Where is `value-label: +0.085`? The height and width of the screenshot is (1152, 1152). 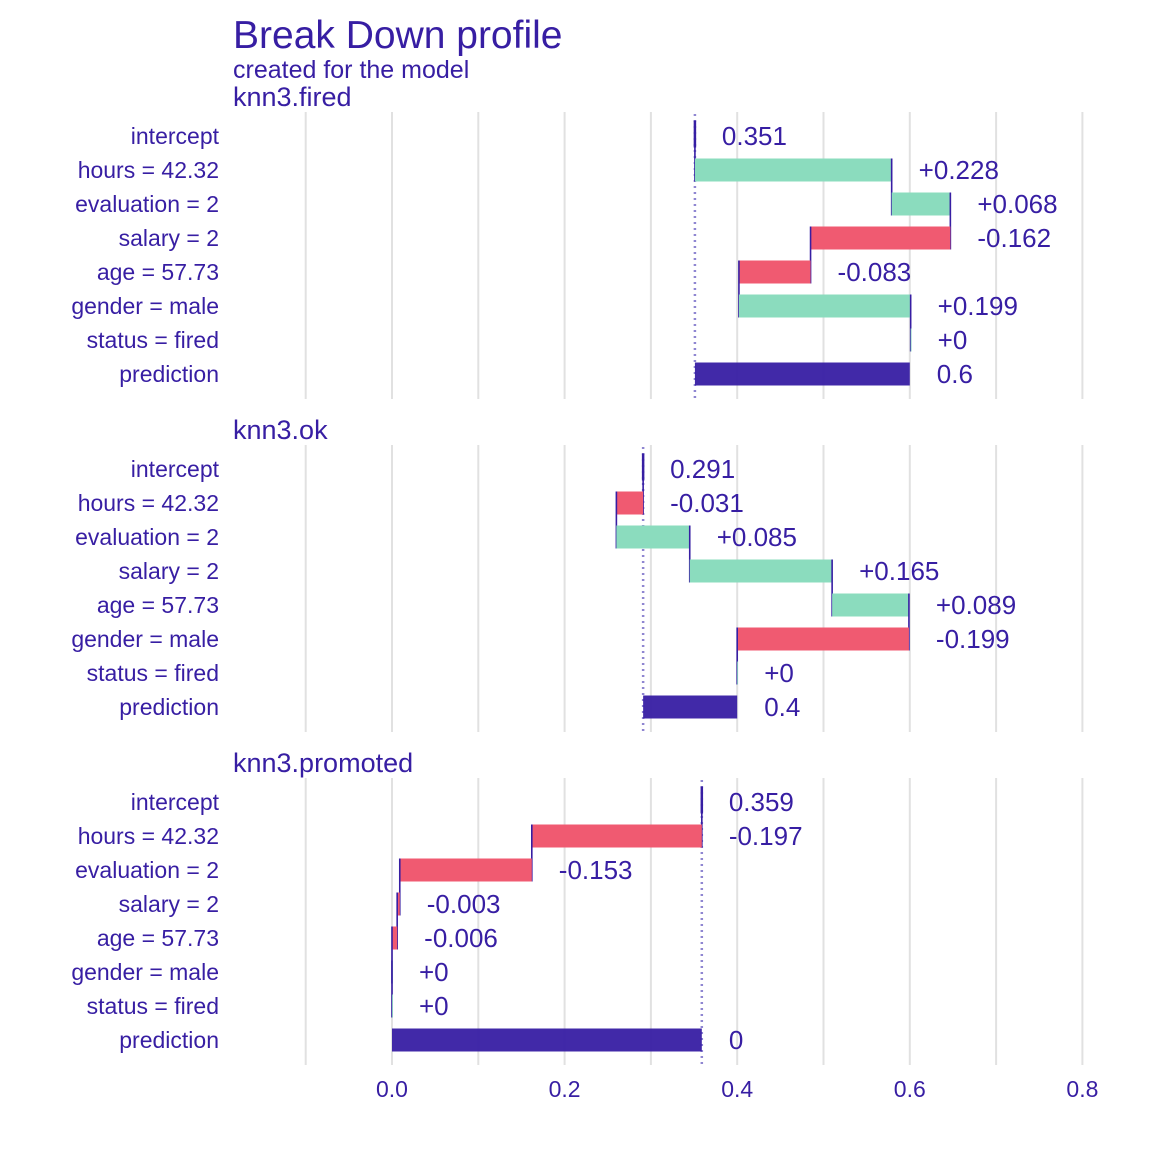 value-label: +0.085 is located at coordinates (757, 537).